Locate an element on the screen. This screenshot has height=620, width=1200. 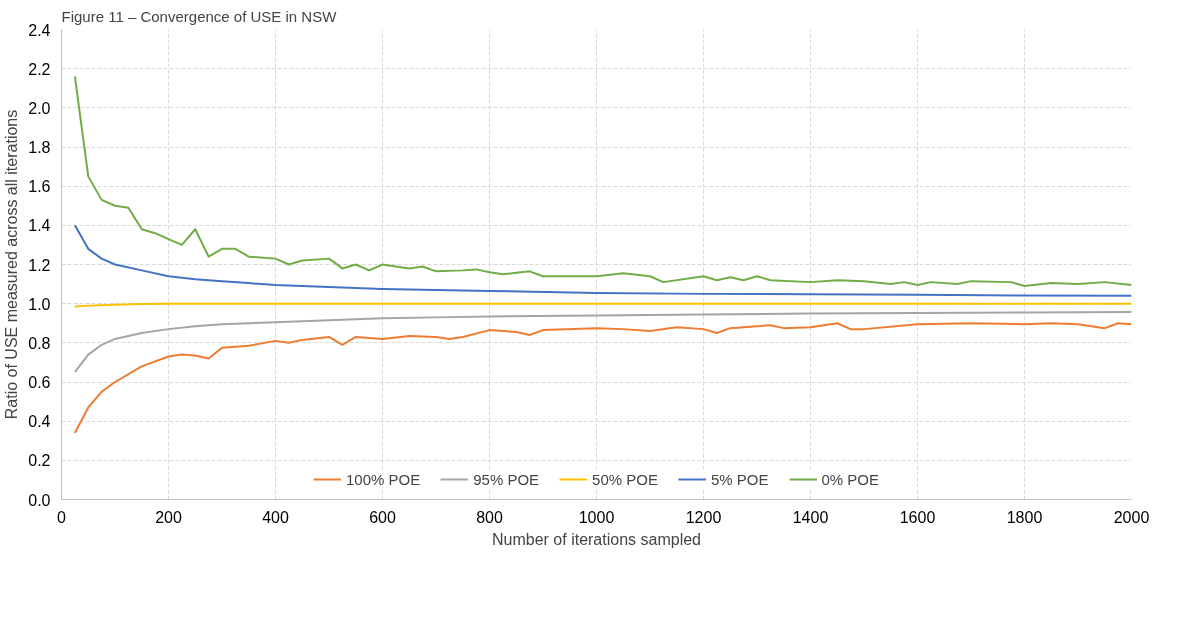
x-tick-label: 1400 is located at coordinates (810, 517).